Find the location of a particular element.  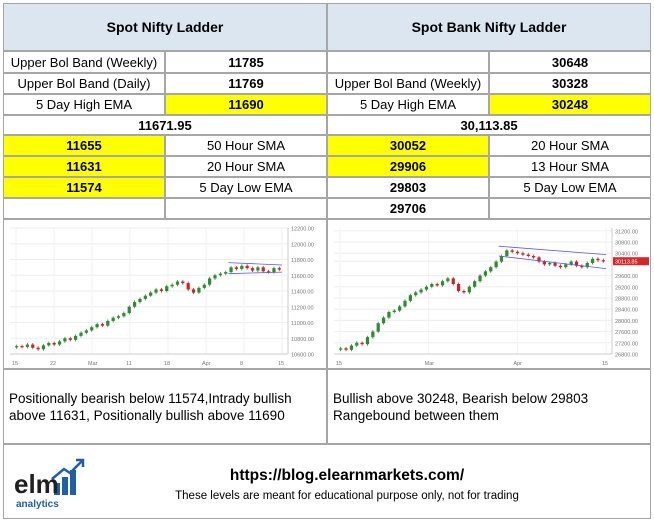

x-tick-label: 8 is located at coordinates (241, 364).